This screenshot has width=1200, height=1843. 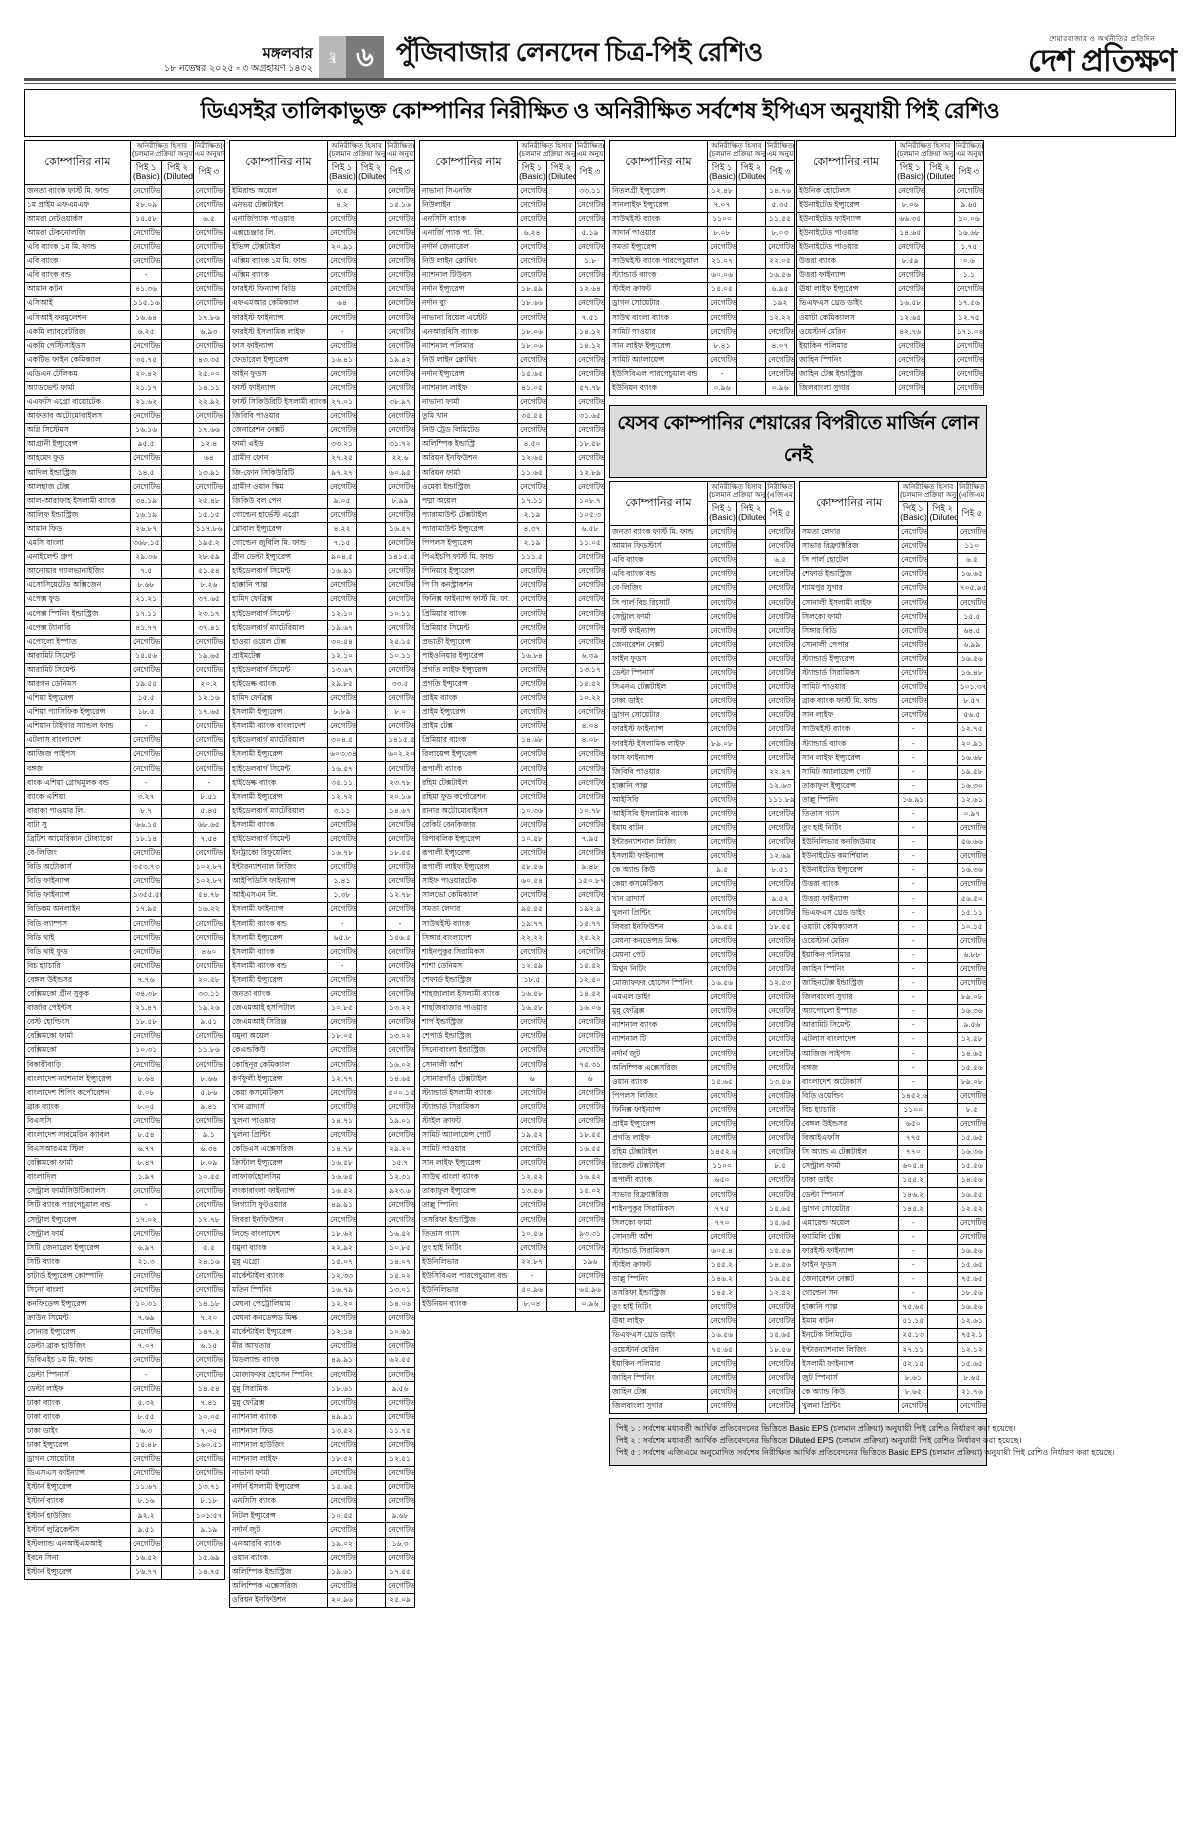 I want to click on company-name-cell: জিবিবি পাওয়ার, so click(x=658, y=772).